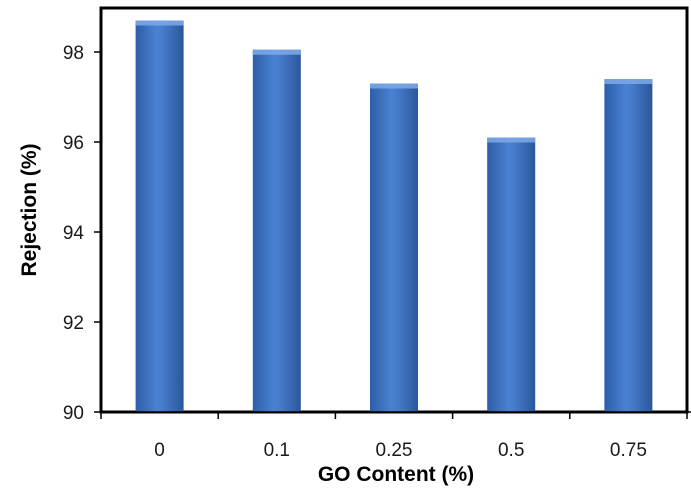 This screenshot has height=491, width=691. What do you see at coordinates (394, 450) in the screenshot?
I see `x-tick-label: 0.25` at bounding box center [394, 450].